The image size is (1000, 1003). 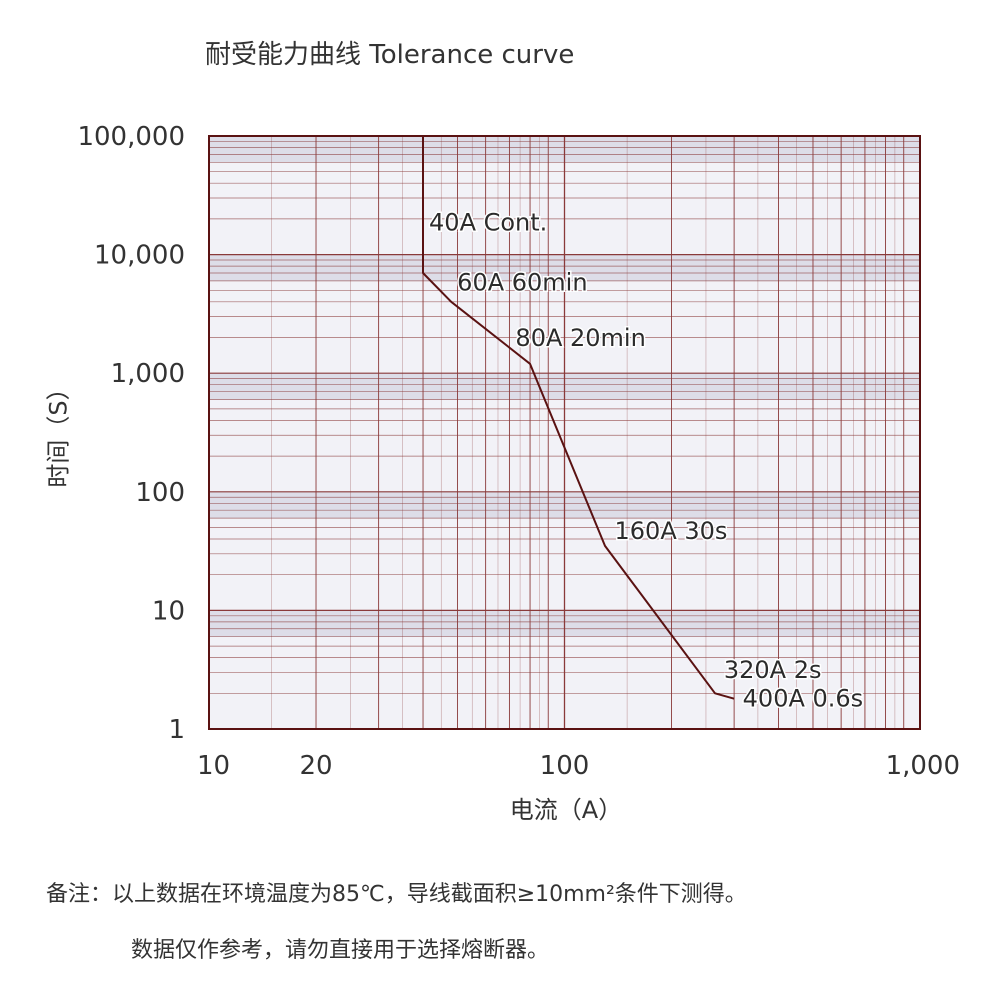 I want to click on x-tick-label: 1,000, so click(x=923, y=766).